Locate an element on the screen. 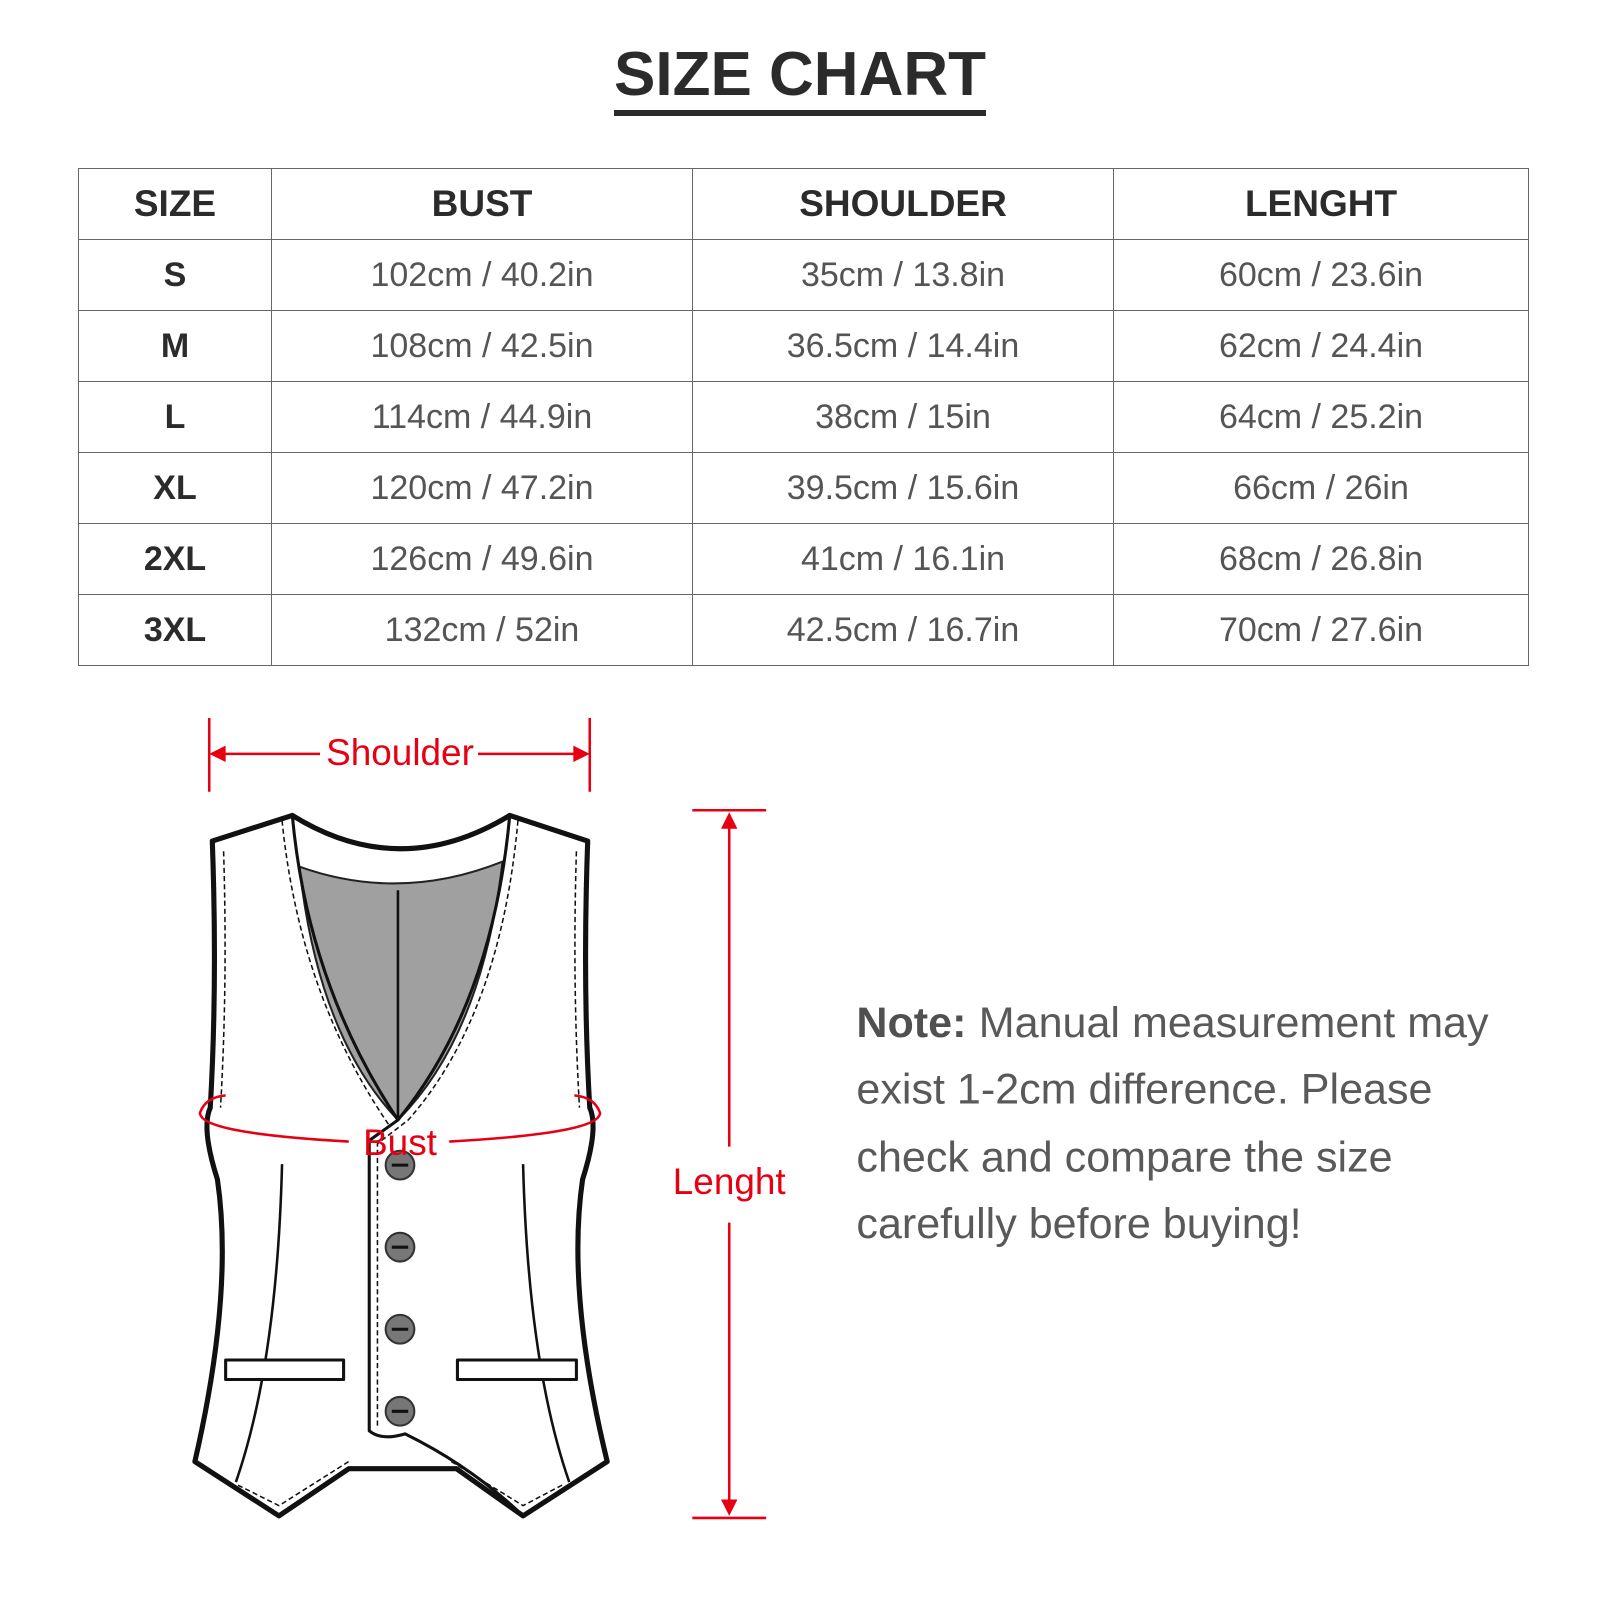 This screenshot has width=1600, height=1600. table-header-row: SIZE BUST SHOULDER LENGHT is located at coordinates (803, 204).